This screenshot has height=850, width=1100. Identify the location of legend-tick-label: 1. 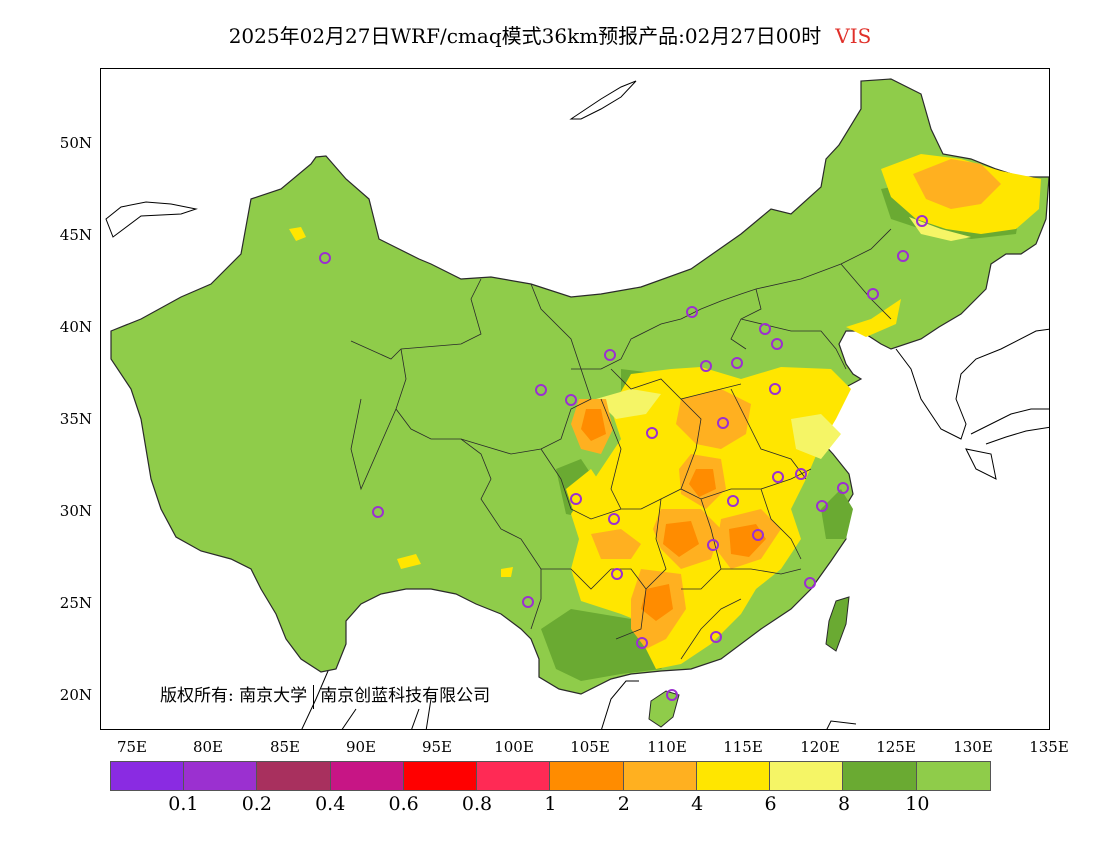
(550, 804).